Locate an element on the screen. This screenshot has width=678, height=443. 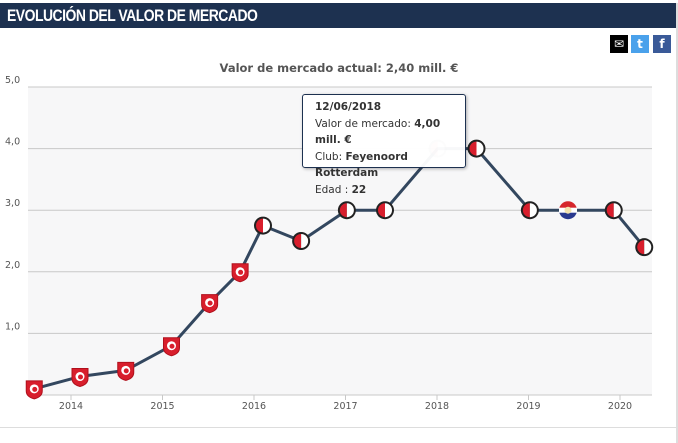
twitter-icon: t is located at coordinates (640, 44).